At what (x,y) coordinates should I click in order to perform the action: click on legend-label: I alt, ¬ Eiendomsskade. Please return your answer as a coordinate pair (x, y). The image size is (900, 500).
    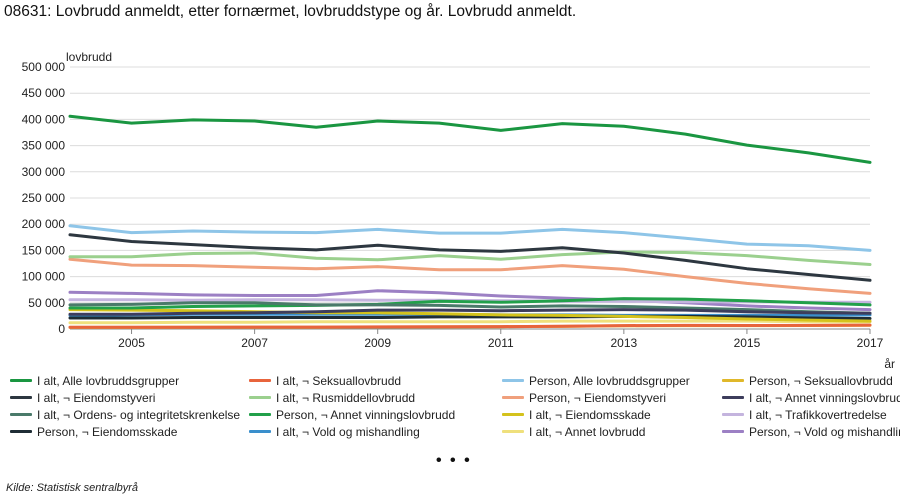
    Looking at the image, I should click on (590, 414).